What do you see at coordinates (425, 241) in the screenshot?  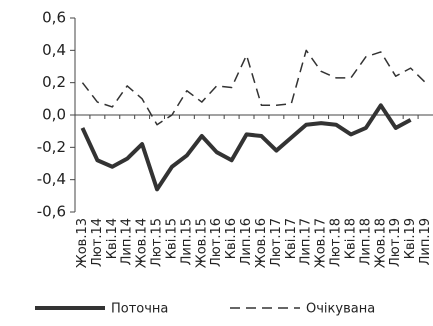 I see `x-tick-label: Лип.19` at bounding box center [425, 241].